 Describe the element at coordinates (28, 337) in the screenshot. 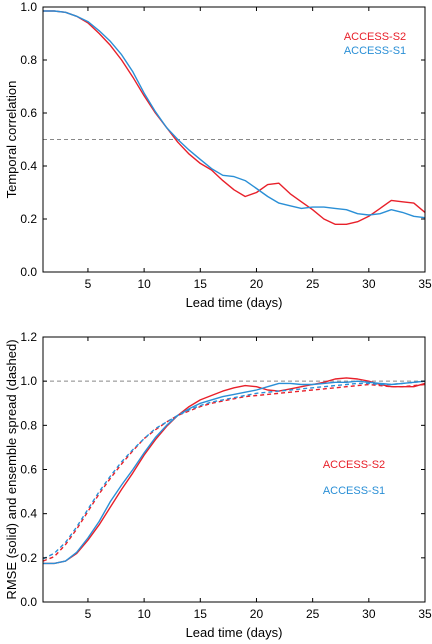

I see `y-tick-label: 1.2` at that location.